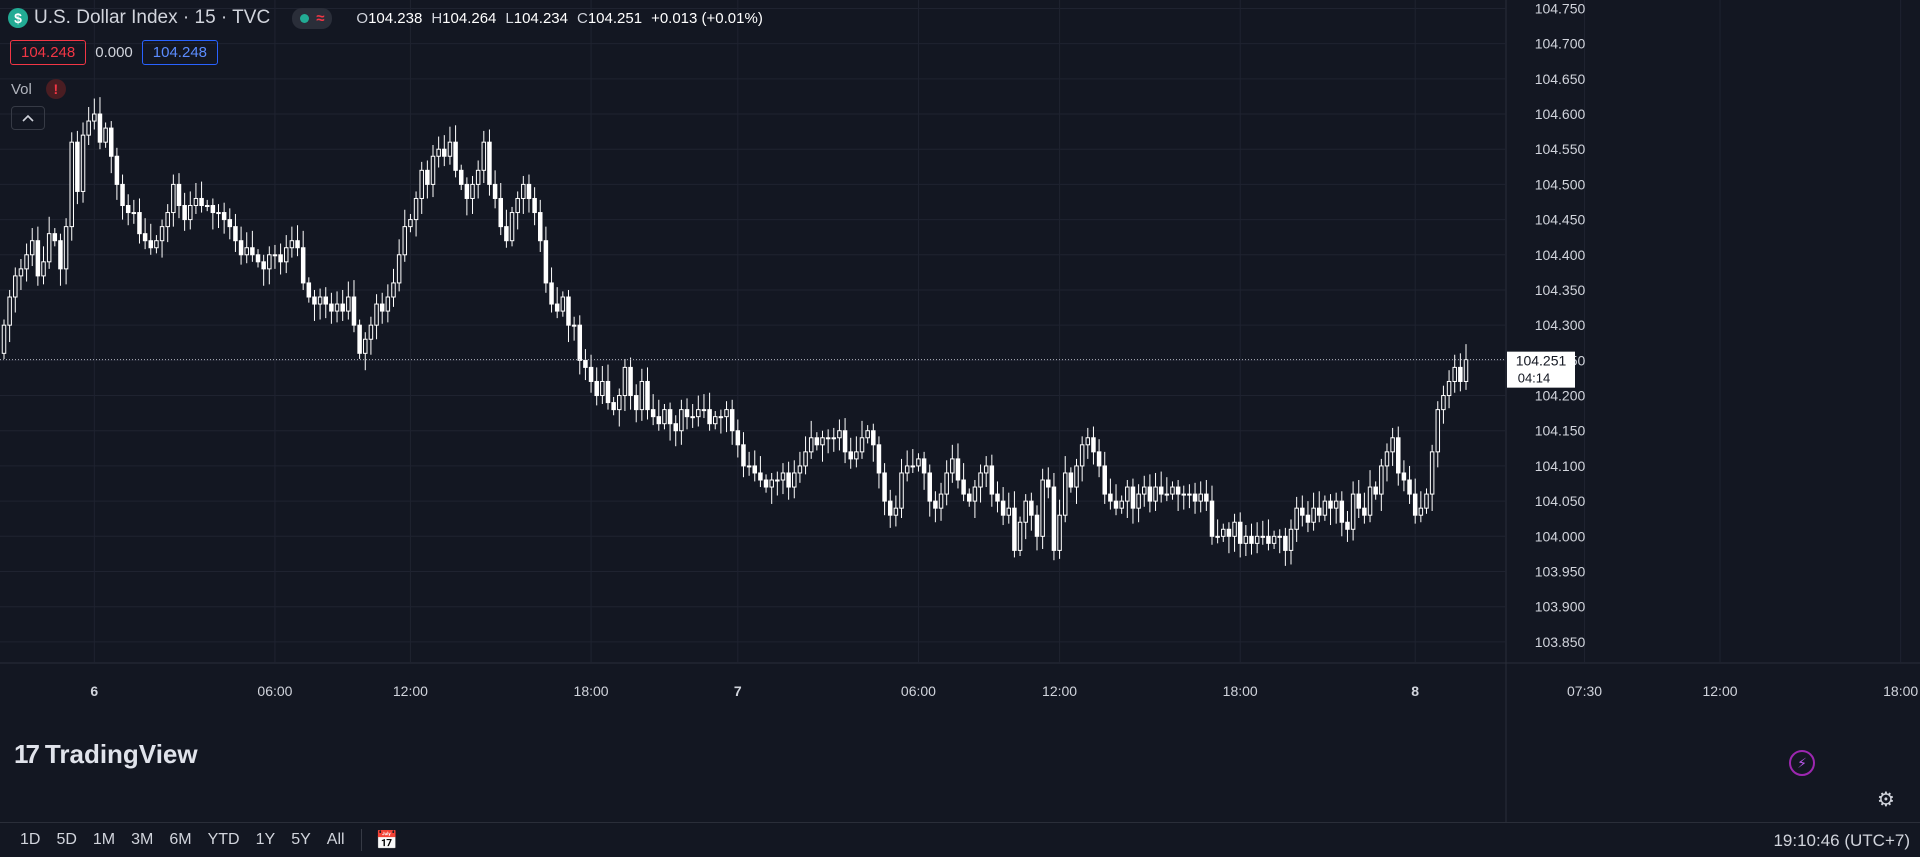 Image resolution: width=1920 pixels, height=857 pixels. Describe the element at coordinates (1841, 840) in the screenshot. I see `clock-timezone: 19:10:46 (UTC+7)` at that location.